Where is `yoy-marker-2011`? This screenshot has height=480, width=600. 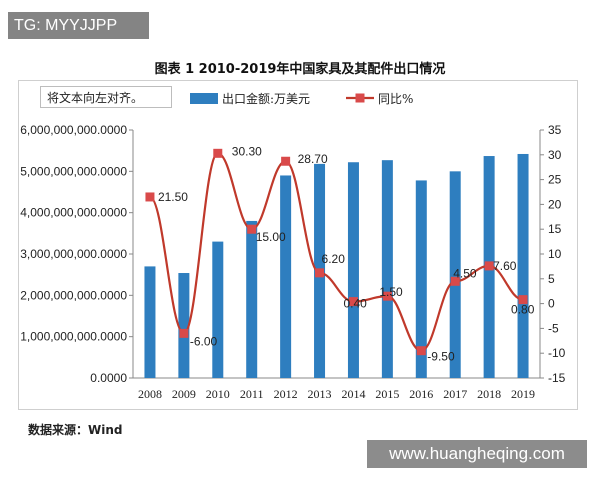 yoy-marker-2011 is located at coordinates (252, 229).